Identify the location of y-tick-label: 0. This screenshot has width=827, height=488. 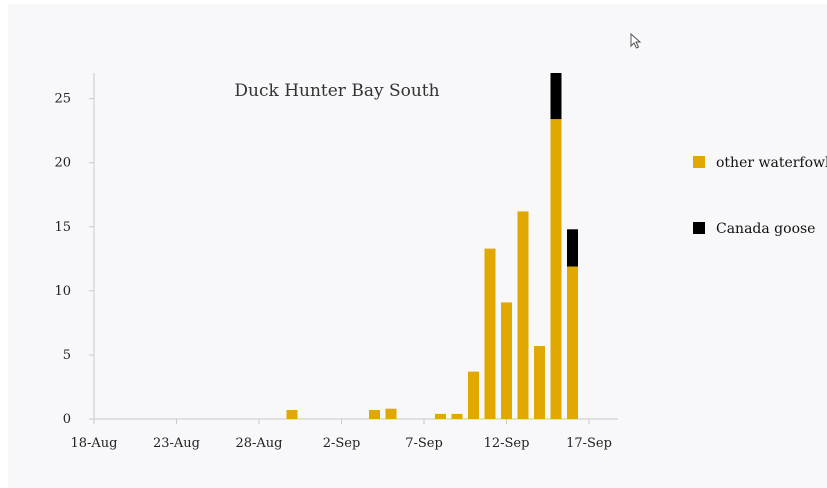
(67, 419).